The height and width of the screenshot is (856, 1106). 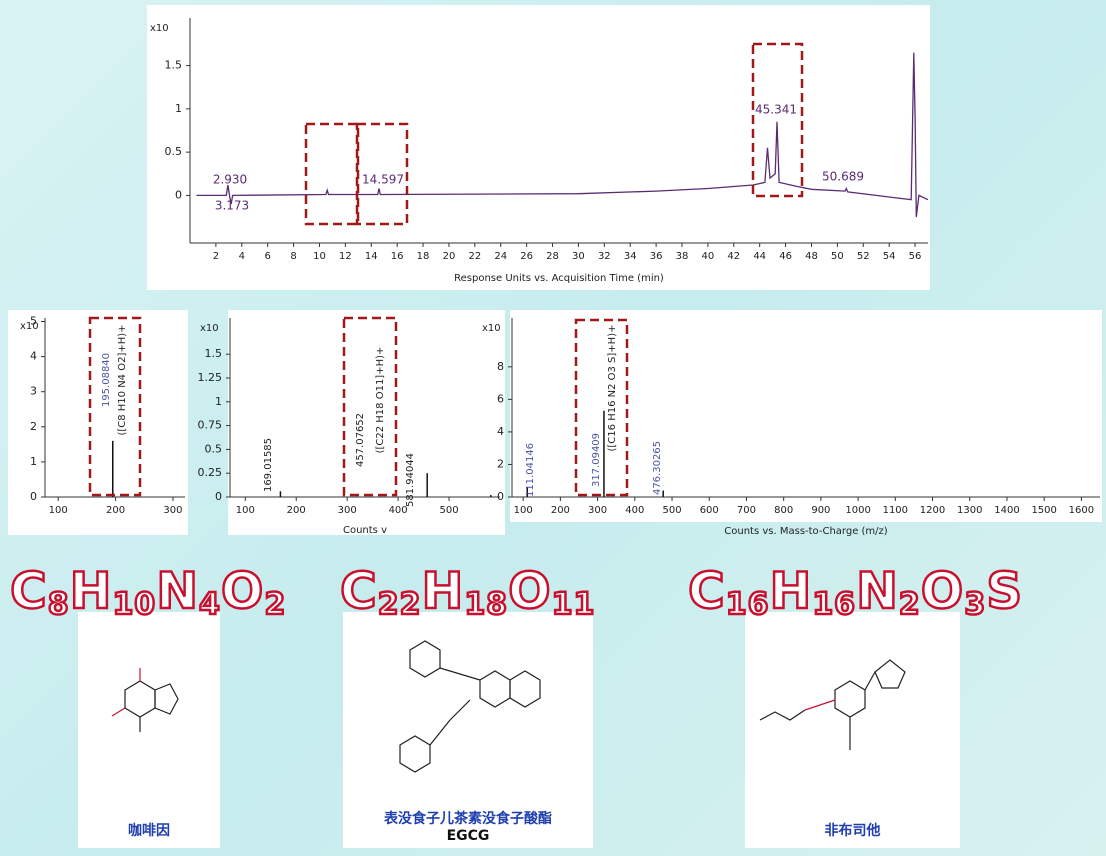 I want to click on x-tick-label: 40, so click(x=708, y=256).